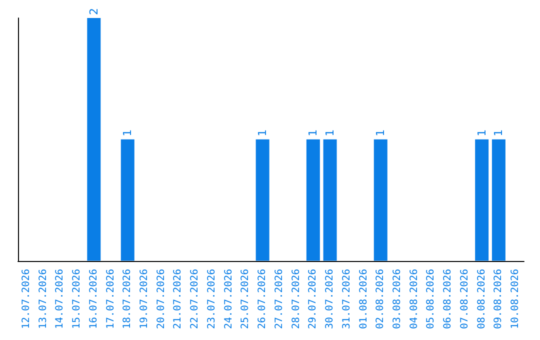 Image resolution: width=540 pixels, height=340 pixels. What do you see at coordinates (26, 299) in the screenshot?
I see `x-tick-label: 12.07.2026` at bounding box center [26, 299].